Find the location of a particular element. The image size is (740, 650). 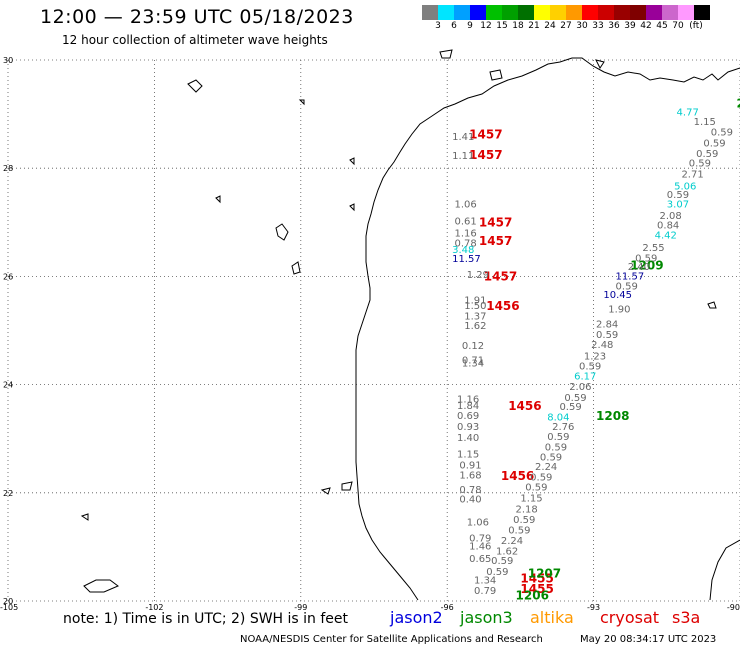

longitude-labels: -105 -102 -99 -96 -93 -90 is located at coordinates (370, 607).